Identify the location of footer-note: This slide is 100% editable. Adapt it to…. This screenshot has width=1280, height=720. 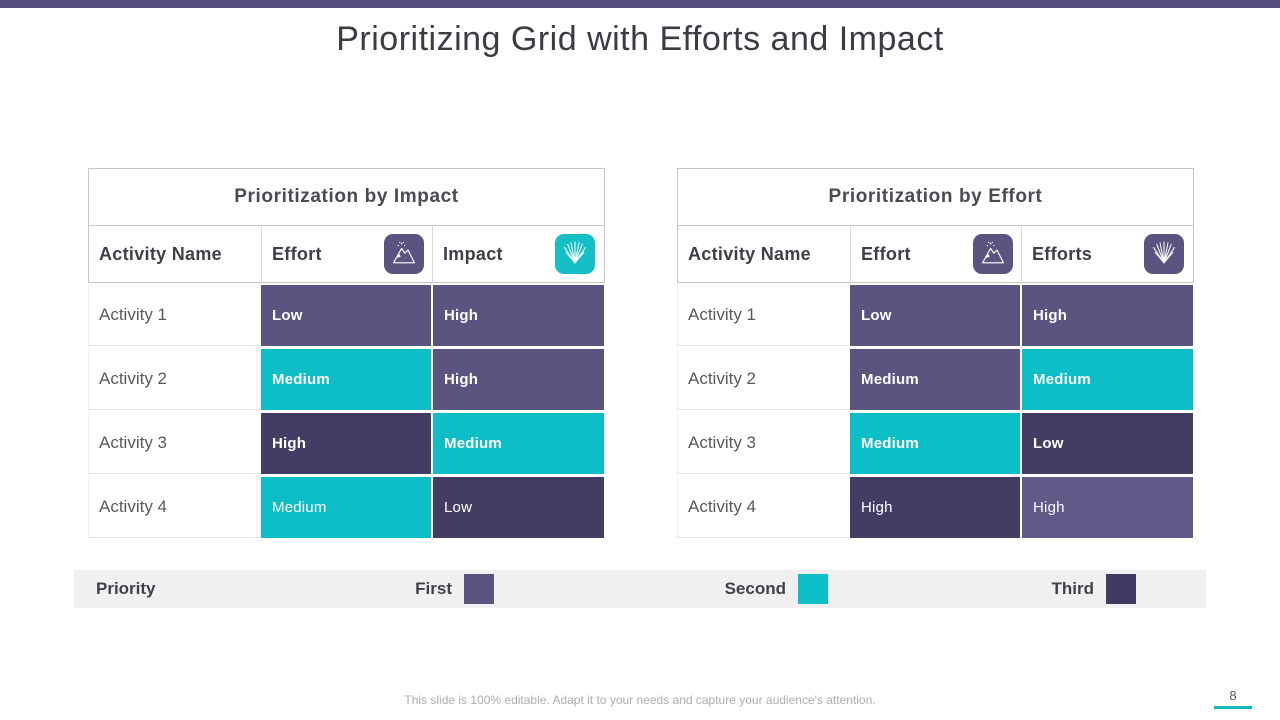
(640, 700).